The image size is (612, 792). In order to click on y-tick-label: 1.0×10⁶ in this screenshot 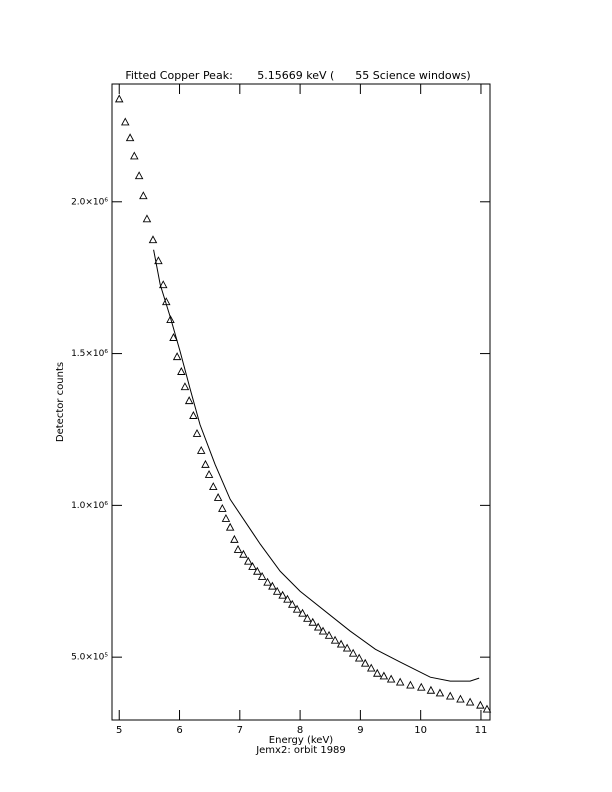, I will do `click(89, 506)`.